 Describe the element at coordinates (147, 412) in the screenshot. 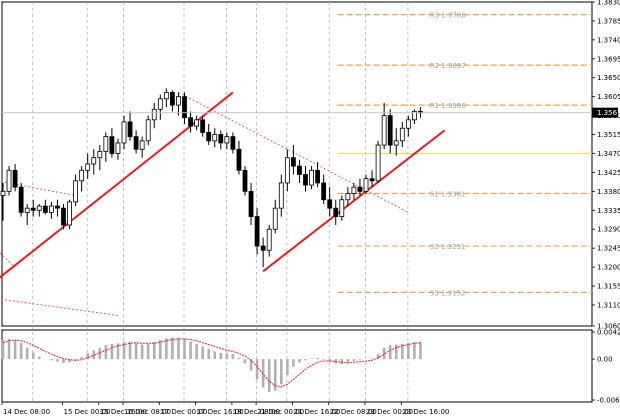

I see `time-tick-label: 16 Dec 08:00` at that location.